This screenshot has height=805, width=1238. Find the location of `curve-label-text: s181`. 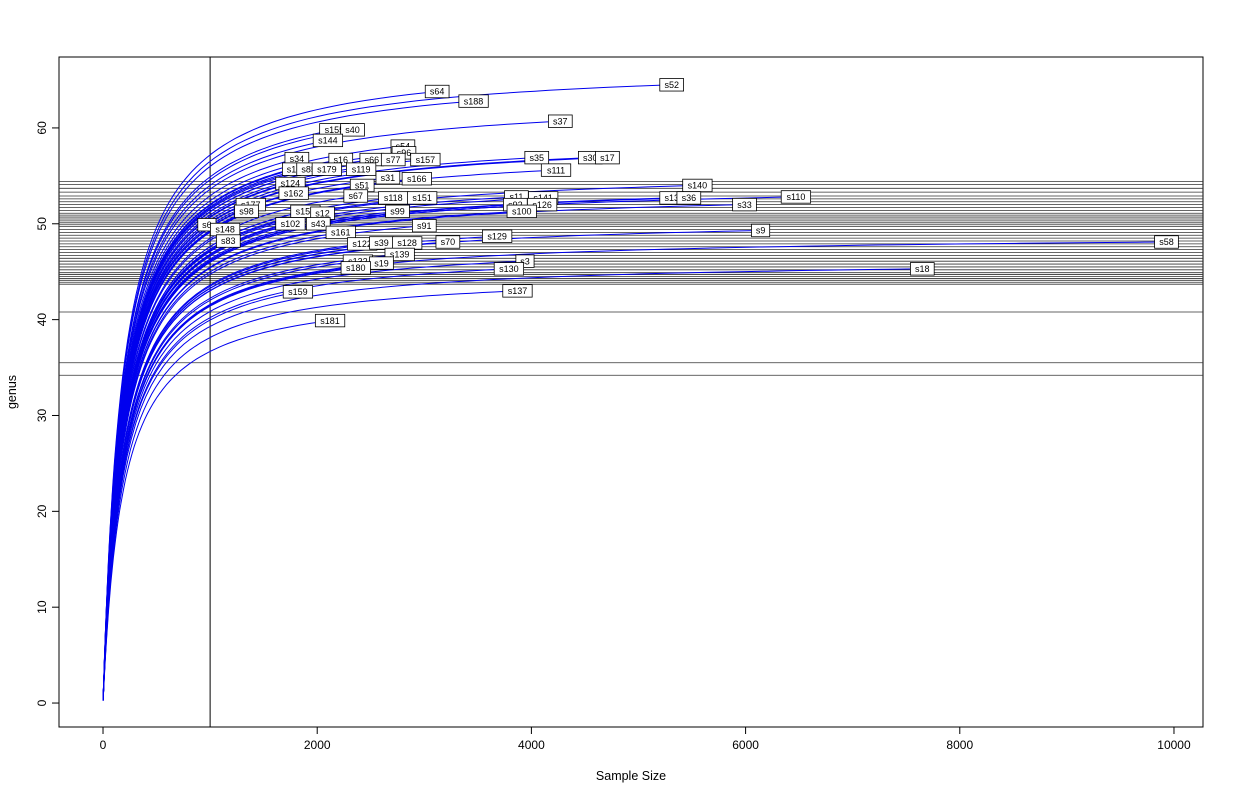

curve-label-text: s181 is located at coordinates (330, 321).